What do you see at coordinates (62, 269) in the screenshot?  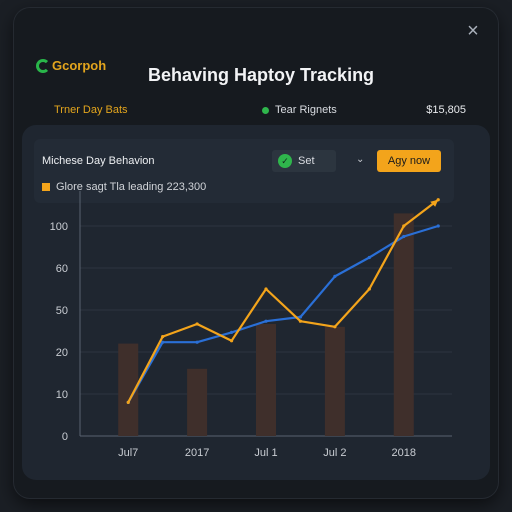 I see `y-tick-label: 60` at bounding box center [62, 269].